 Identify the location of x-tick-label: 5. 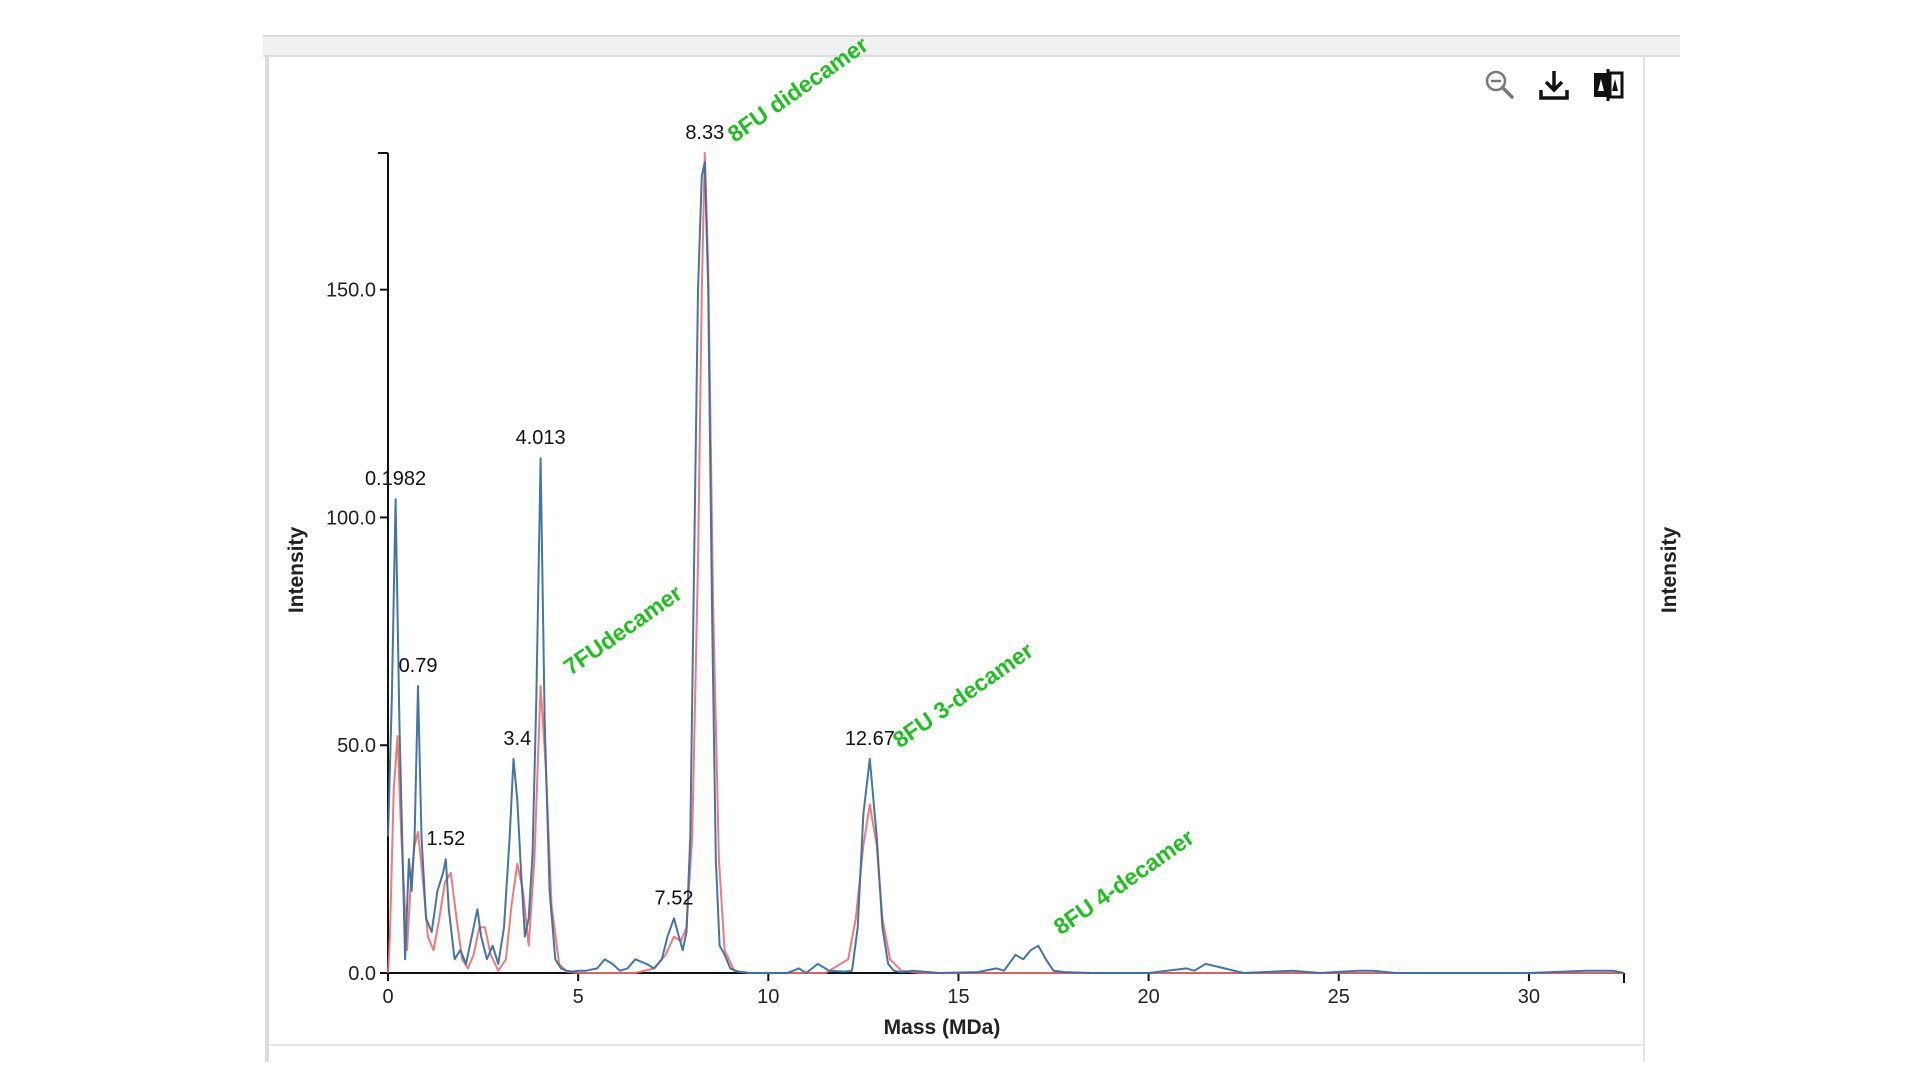
(578, 997).